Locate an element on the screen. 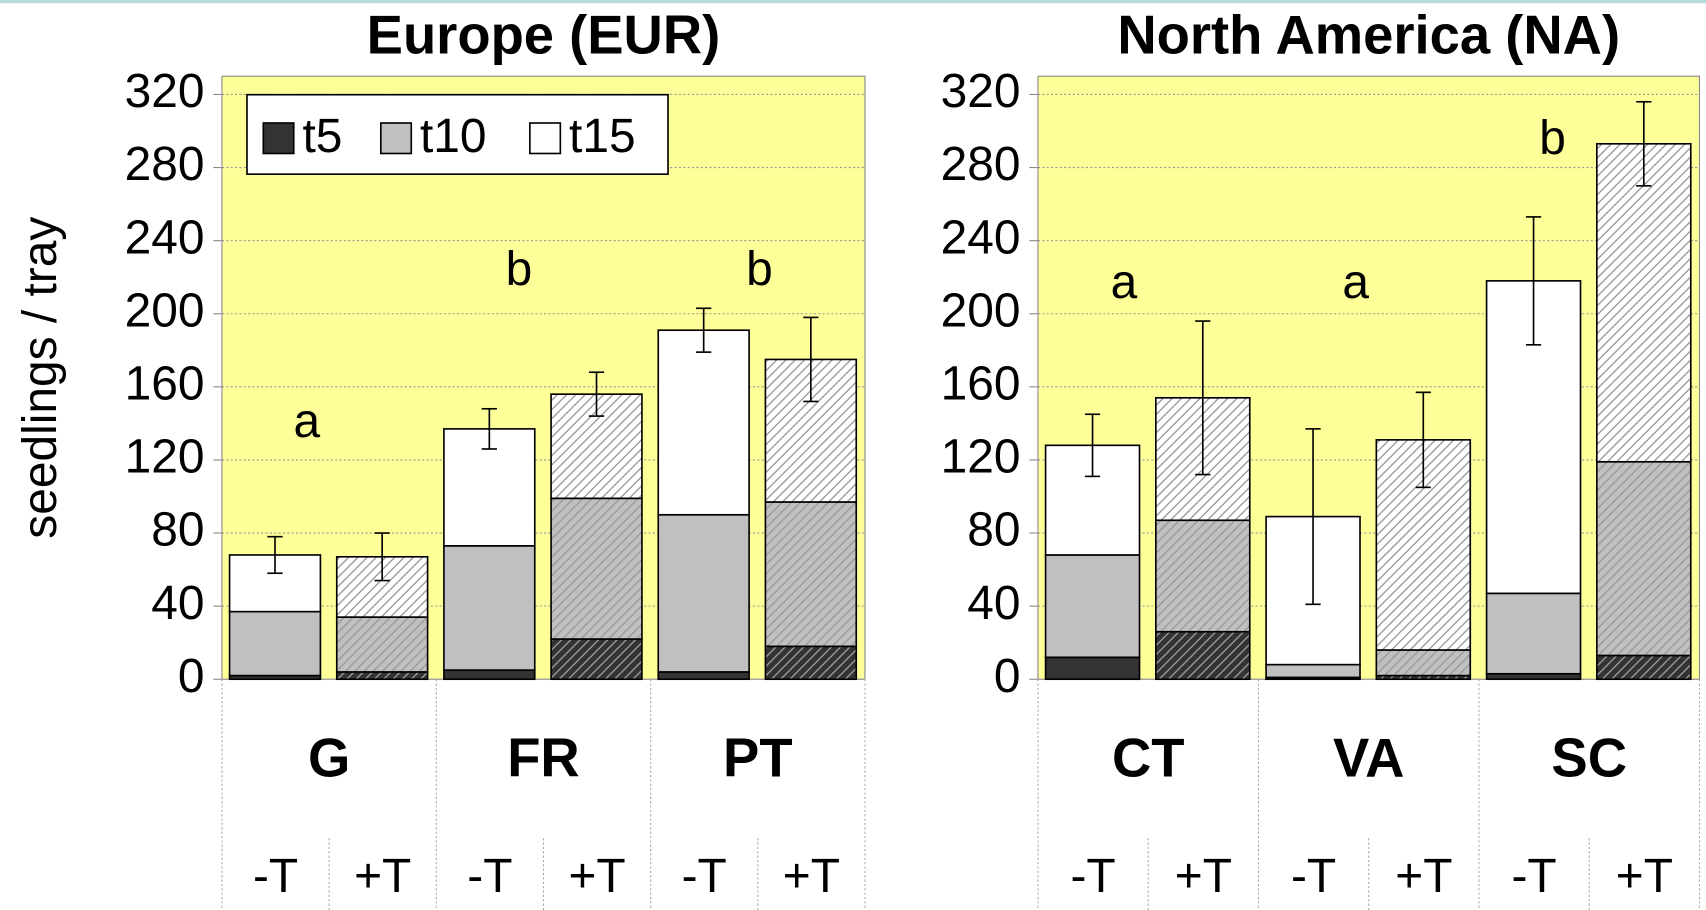  legend: t5 t10 t15 is located at coordinates (457, 134).